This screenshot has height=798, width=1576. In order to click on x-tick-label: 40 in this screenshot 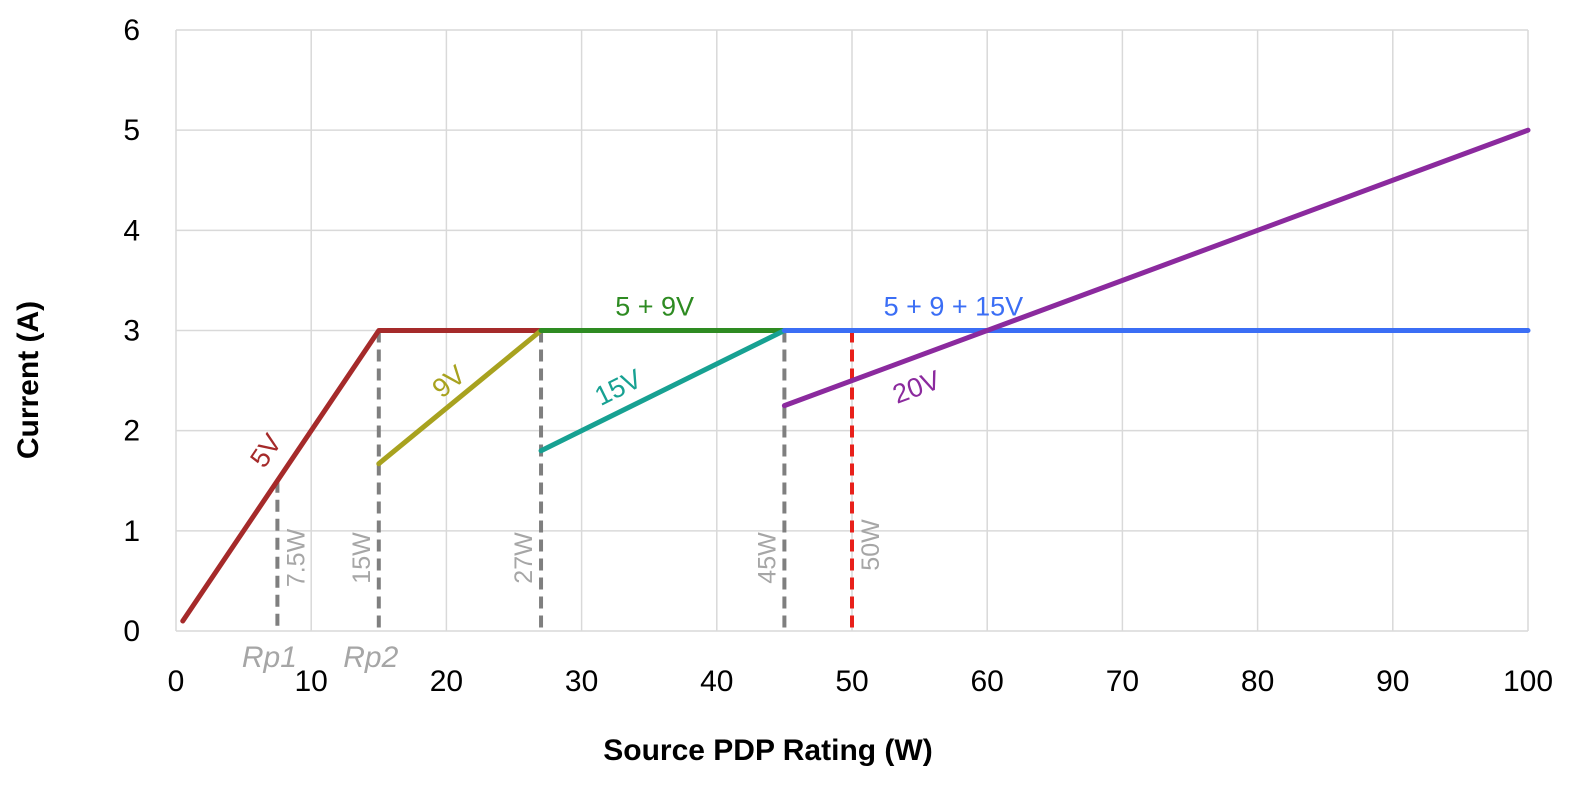, I will do `click(716, 681)`.